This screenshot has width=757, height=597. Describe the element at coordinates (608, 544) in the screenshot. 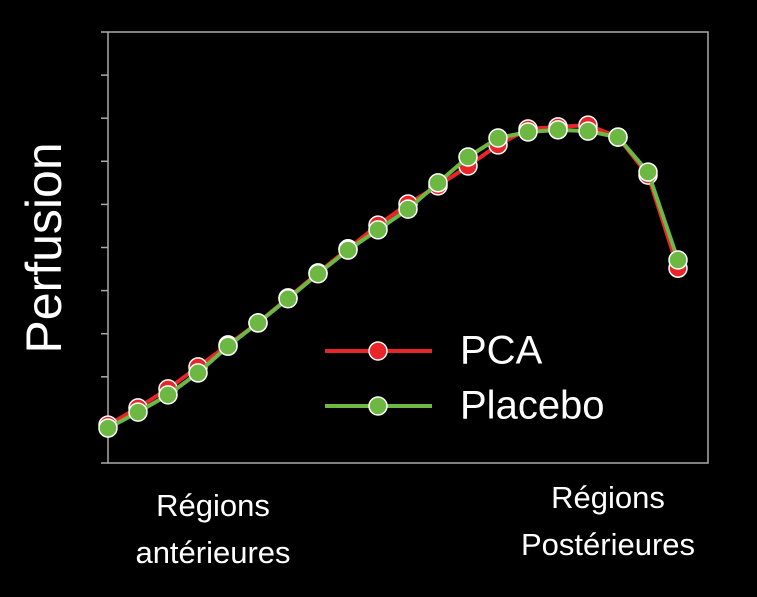

I see `annotation: Postérieures` at that location.